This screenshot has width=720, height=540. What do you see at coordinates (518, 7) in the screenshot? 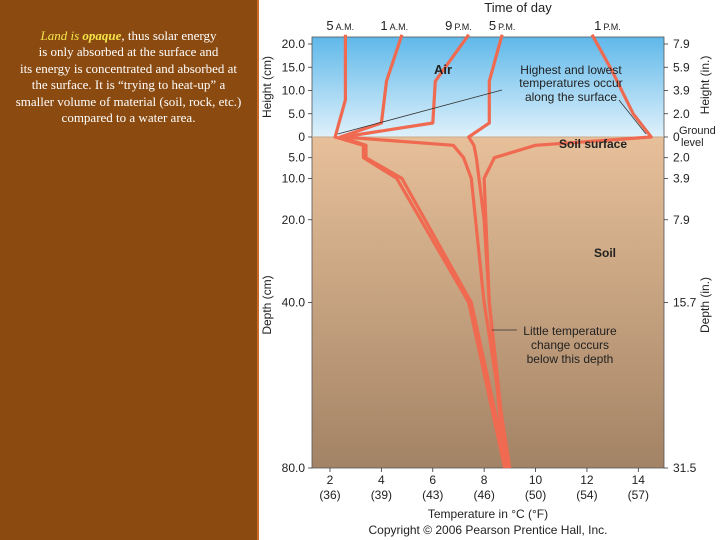
I see `chart-title: Time of day` at bounding box center [518, 7].